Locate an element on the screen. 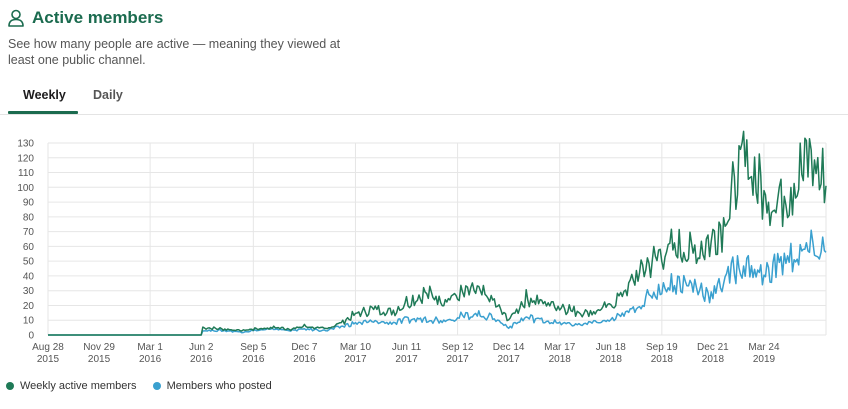  legend-item-weekly: Weekly active members is located at coordinates (71, 386).